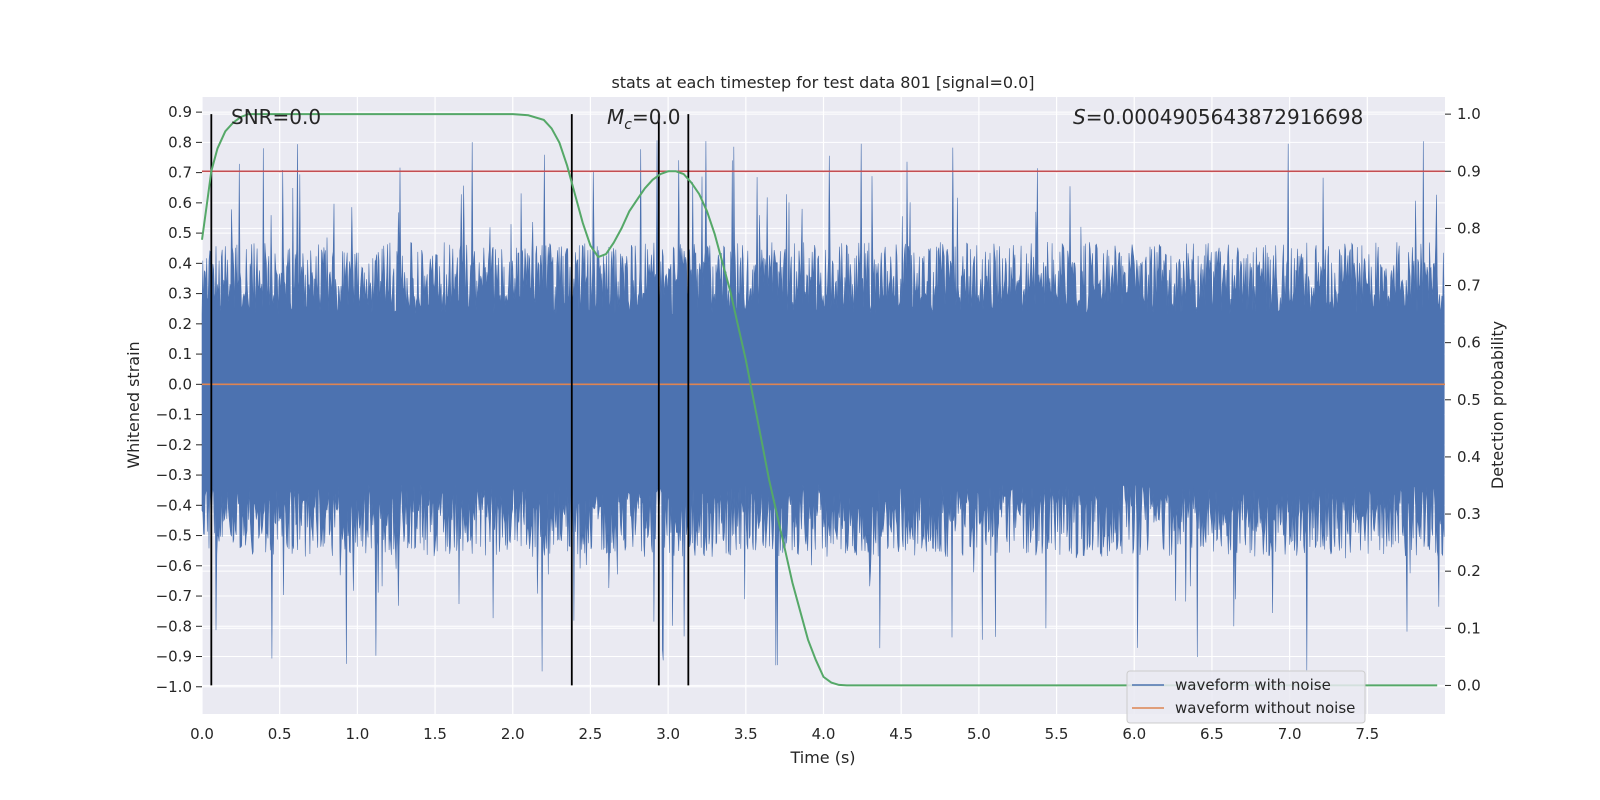  I want to click on y-tick-label: −0.2, so click(174, 445).